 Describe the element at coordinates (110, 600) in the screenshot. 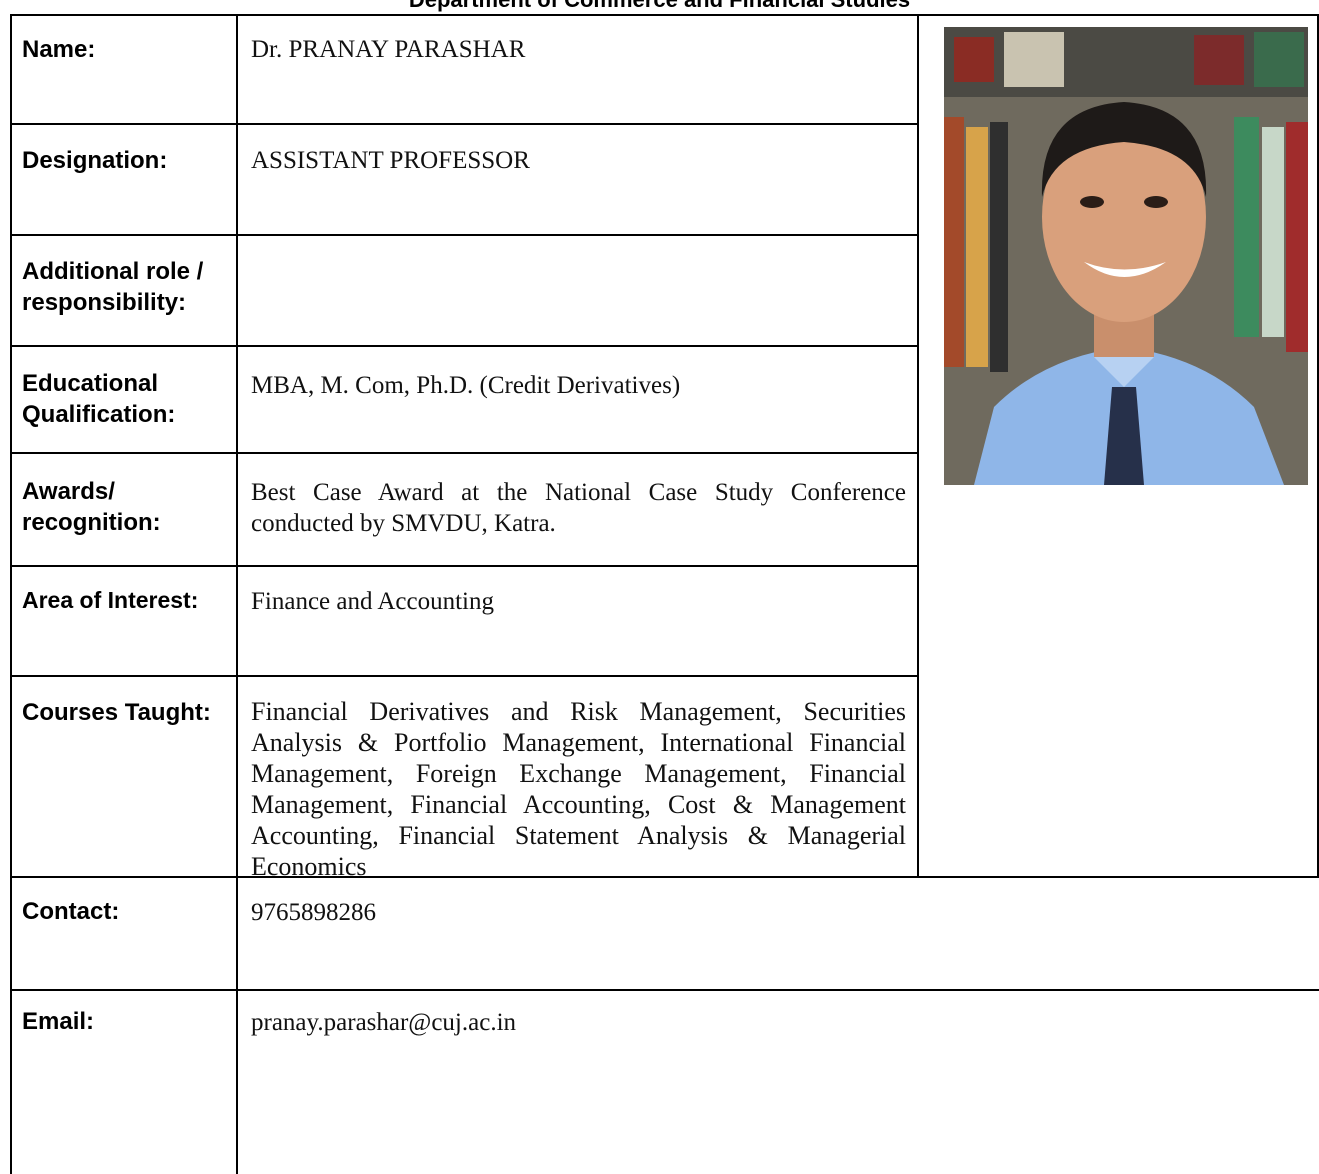

I see `field-label: Area of Interest:` at that location.